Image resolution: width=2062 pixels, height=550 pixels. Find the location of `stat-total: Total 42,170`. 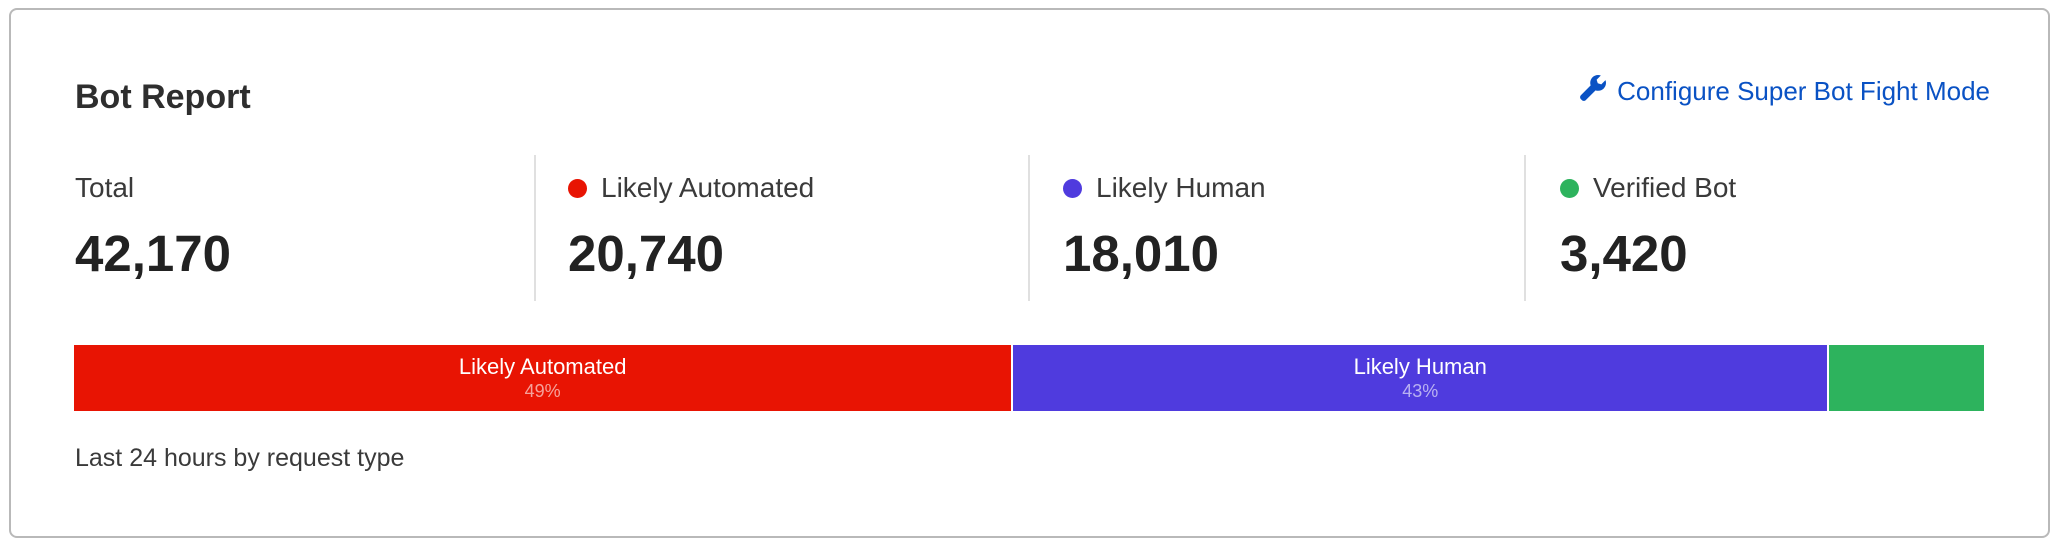

stat-total: Total 42,170 is located at coordinates (153, 226).